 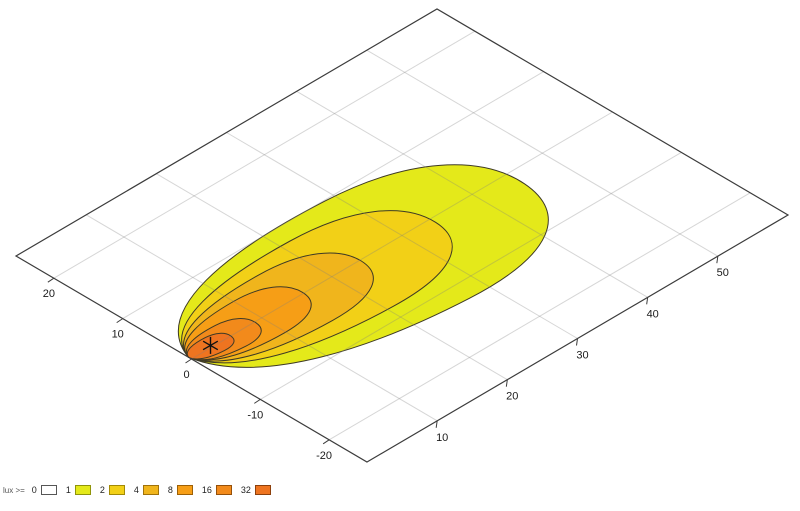 I want to click on legend-item-value: 1, so click(x=68, y=490).